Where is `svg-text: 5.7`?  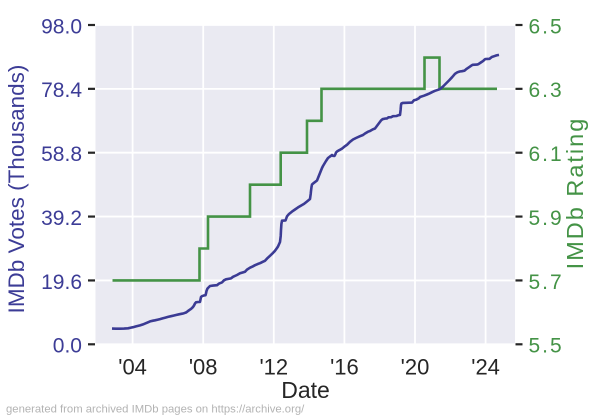 svg-text: 5.7 is located at coordinates (546, 282).